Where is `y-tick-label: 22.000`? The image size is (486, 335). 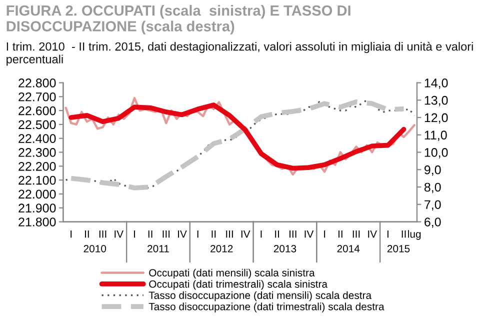 y-tick-label: 22.000 is located at coordinates (37, 194).